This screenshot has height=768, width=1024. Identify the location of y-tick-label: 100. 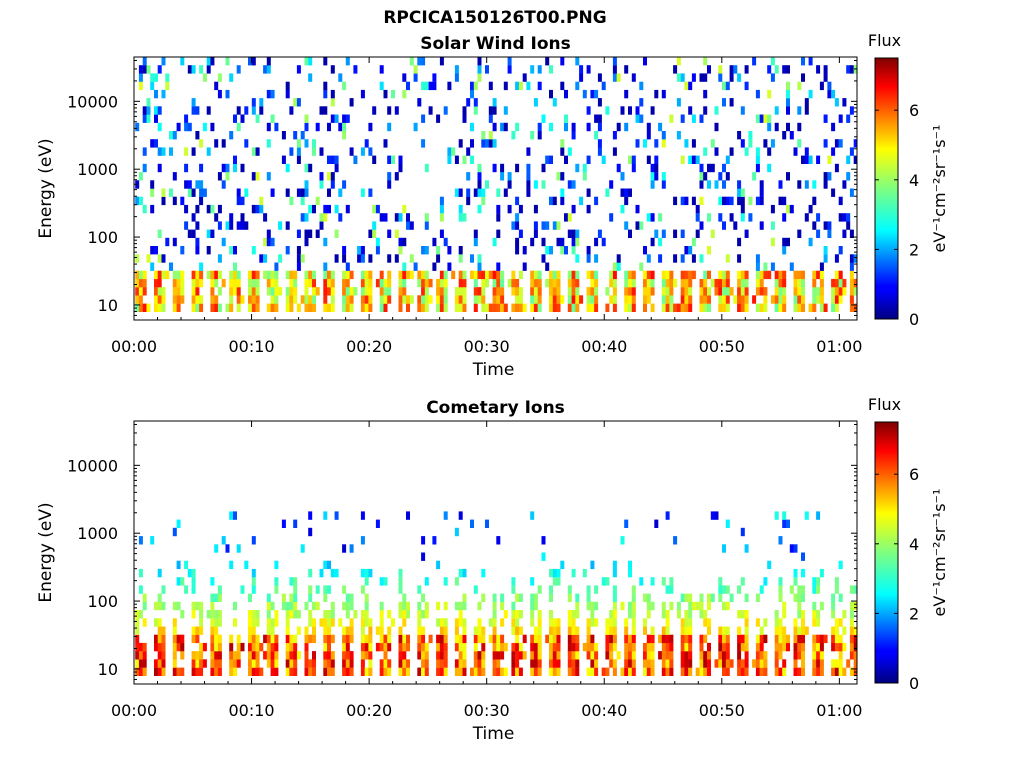
(102, 601).